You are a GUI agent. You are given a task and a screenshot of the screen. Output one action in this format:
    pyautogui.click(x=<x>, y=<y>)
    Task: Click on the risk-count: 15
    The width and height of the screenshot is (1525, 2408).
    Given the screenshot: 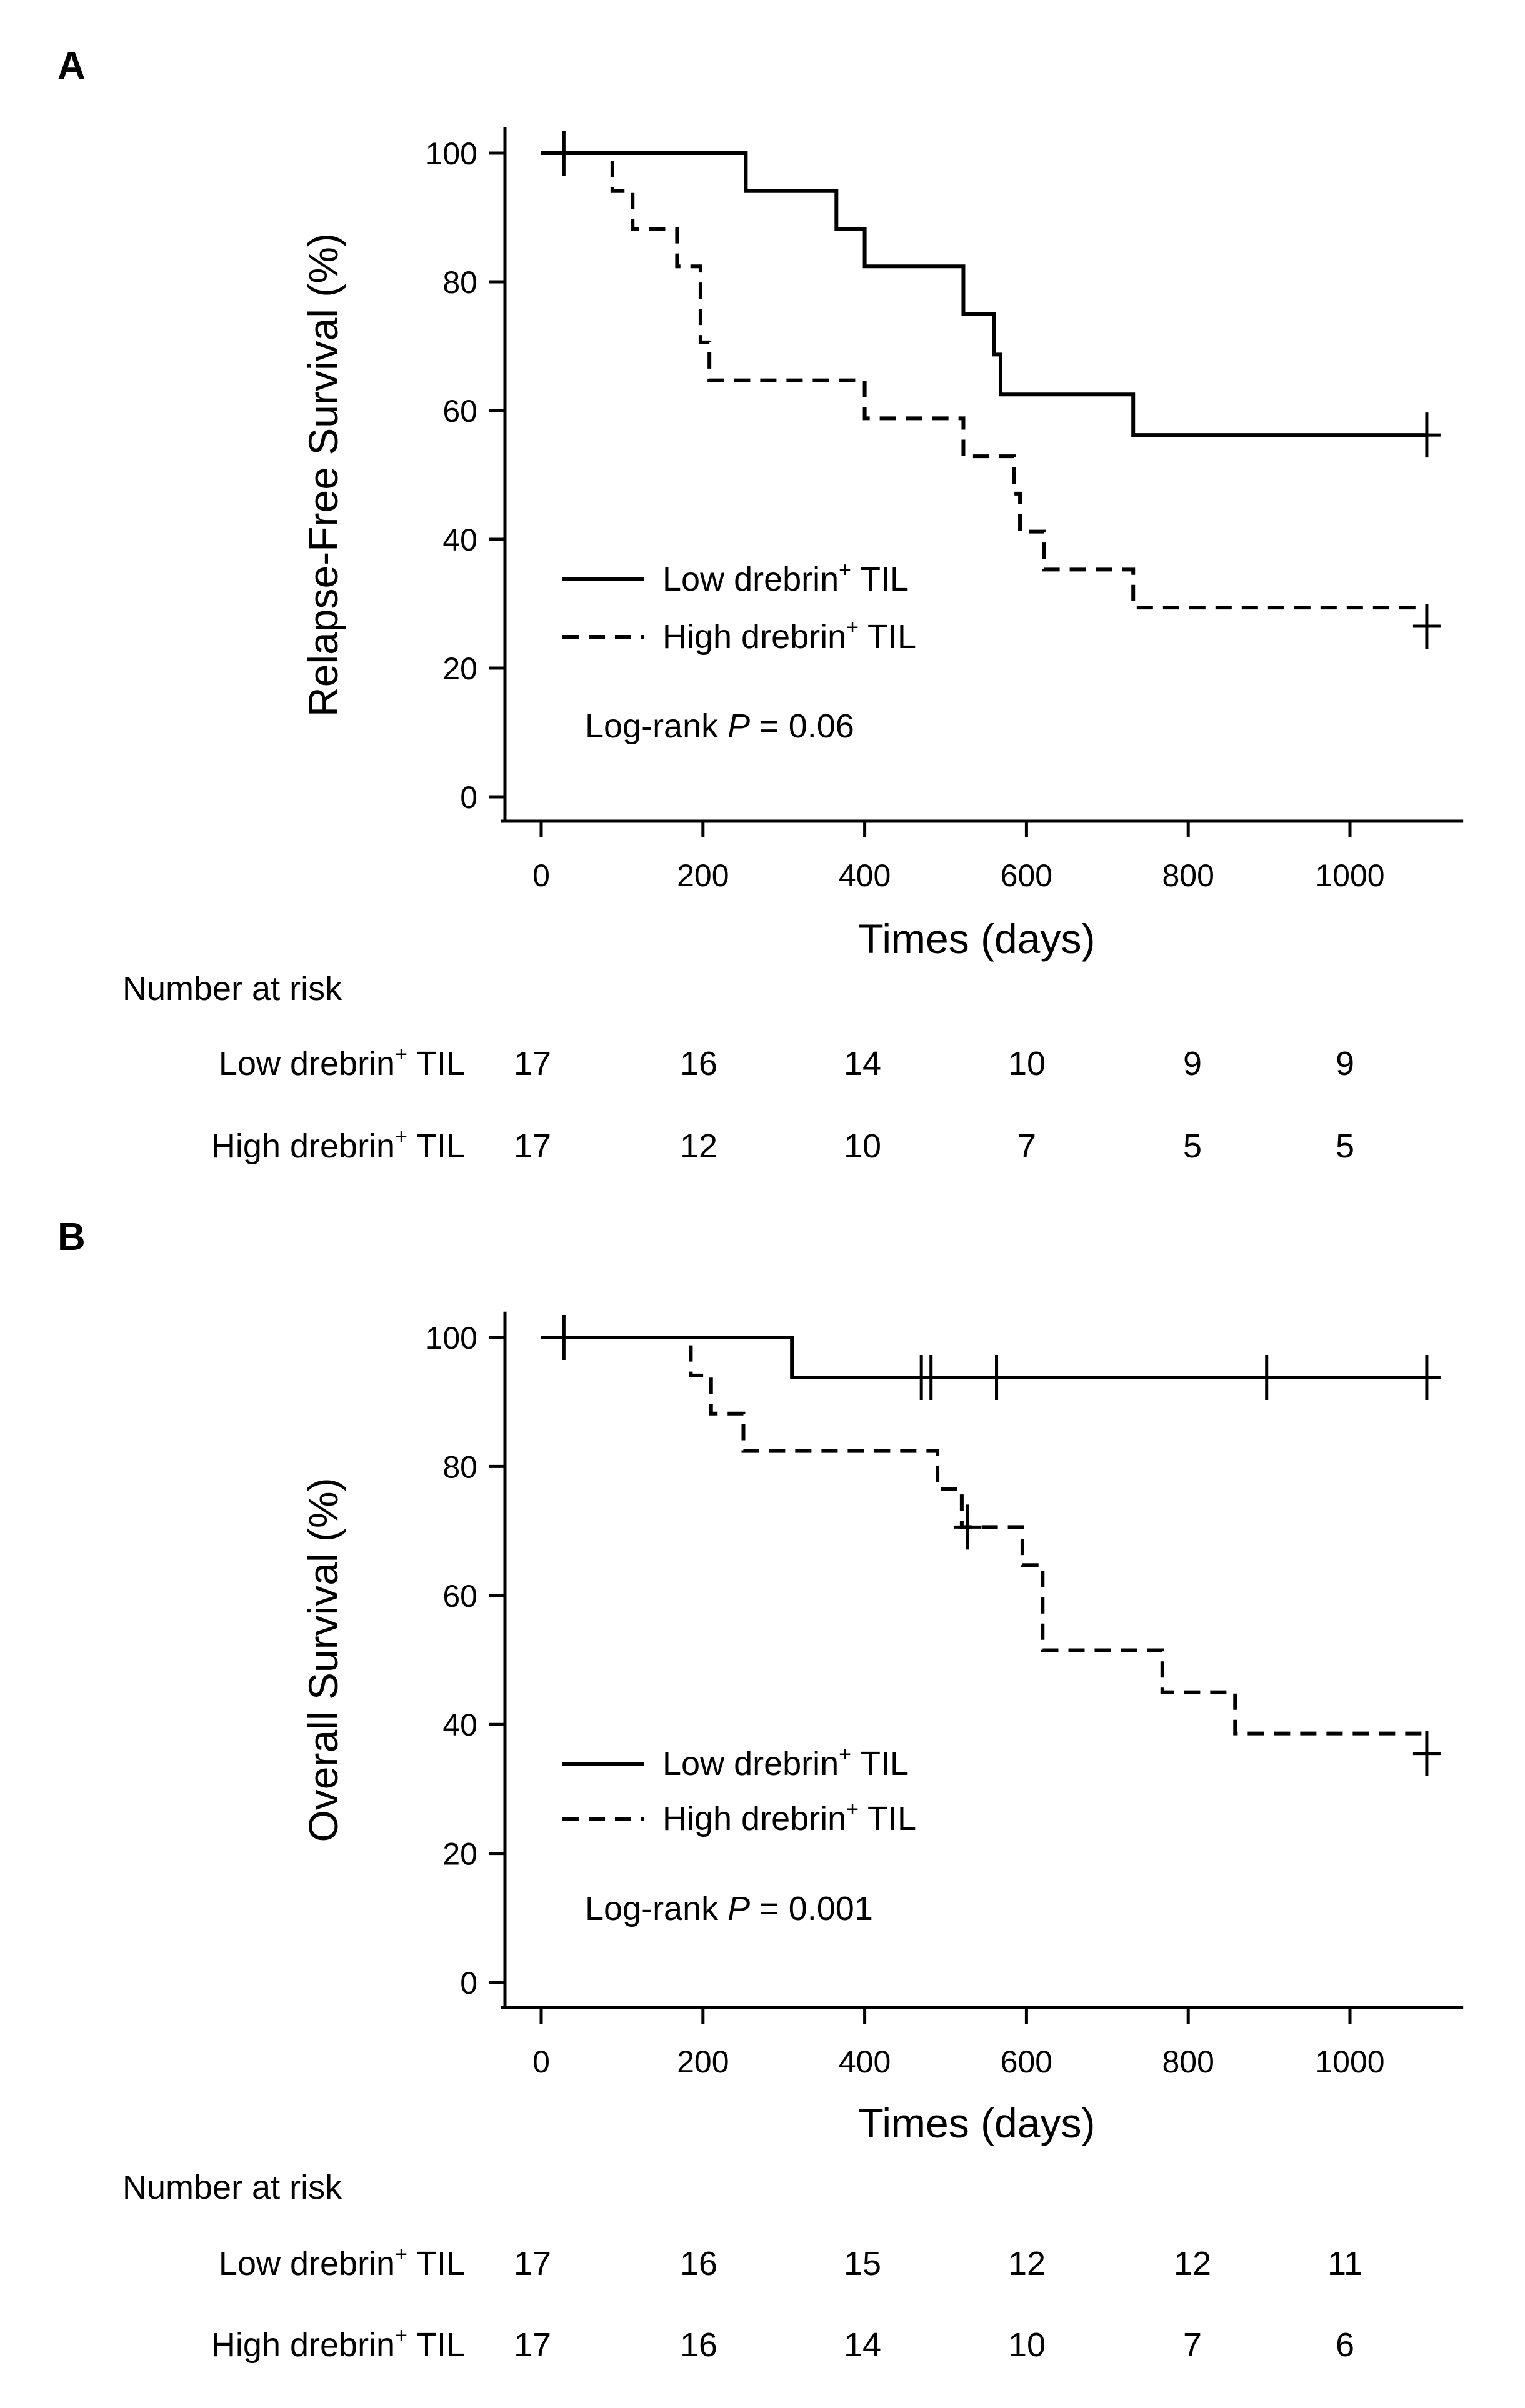 What is the action you would take?
    pyautogui.click(x=862, y=2263)
    